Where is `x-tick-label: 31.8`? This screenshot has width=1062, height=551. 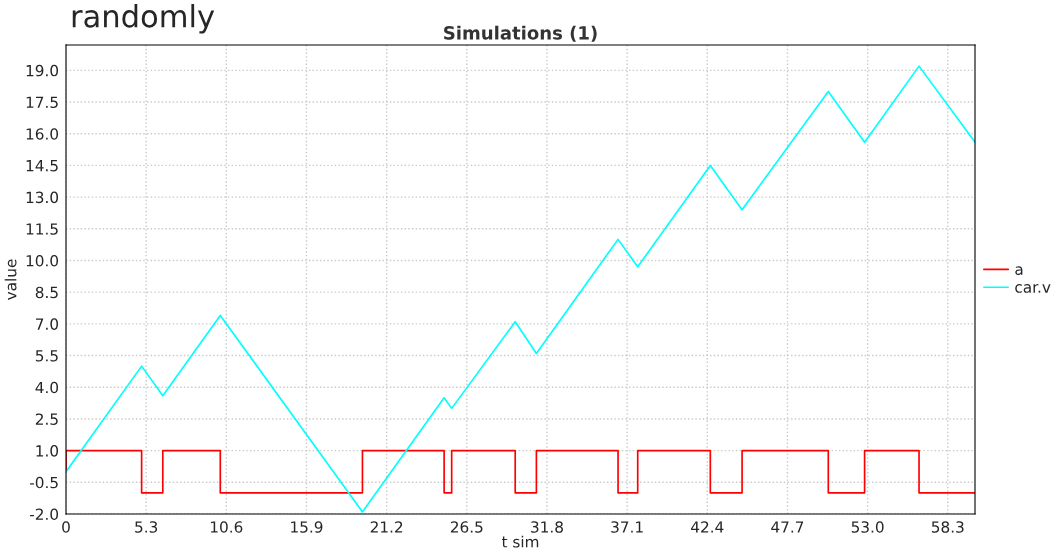
x-tick-label: 31.8 is located at coordinates (547, 527).